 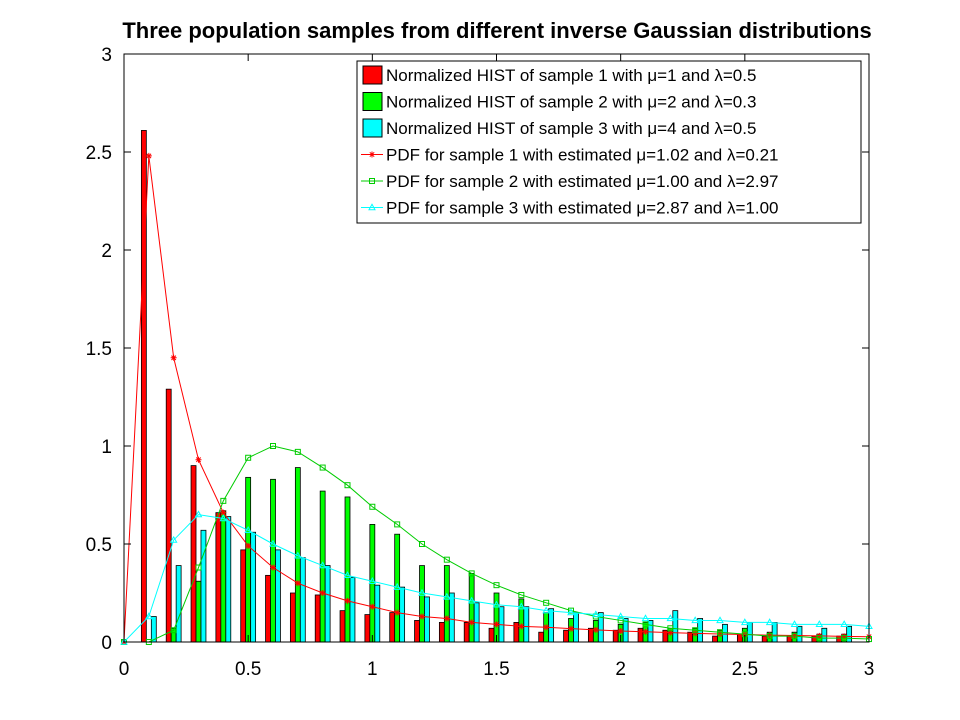 What do you see at coordinates (496, 669) in the screenshot?
I see `x-tick-label: 1.5` at bounding box center [496, 669].